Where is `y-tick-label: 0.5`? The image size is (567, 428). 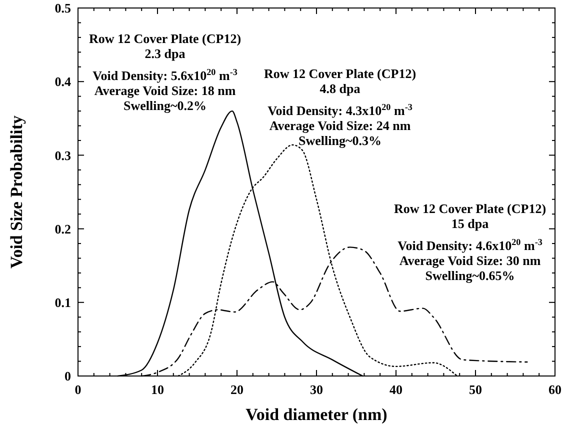 y-tick-label: 0.5 is located at coordinates (63, 8).